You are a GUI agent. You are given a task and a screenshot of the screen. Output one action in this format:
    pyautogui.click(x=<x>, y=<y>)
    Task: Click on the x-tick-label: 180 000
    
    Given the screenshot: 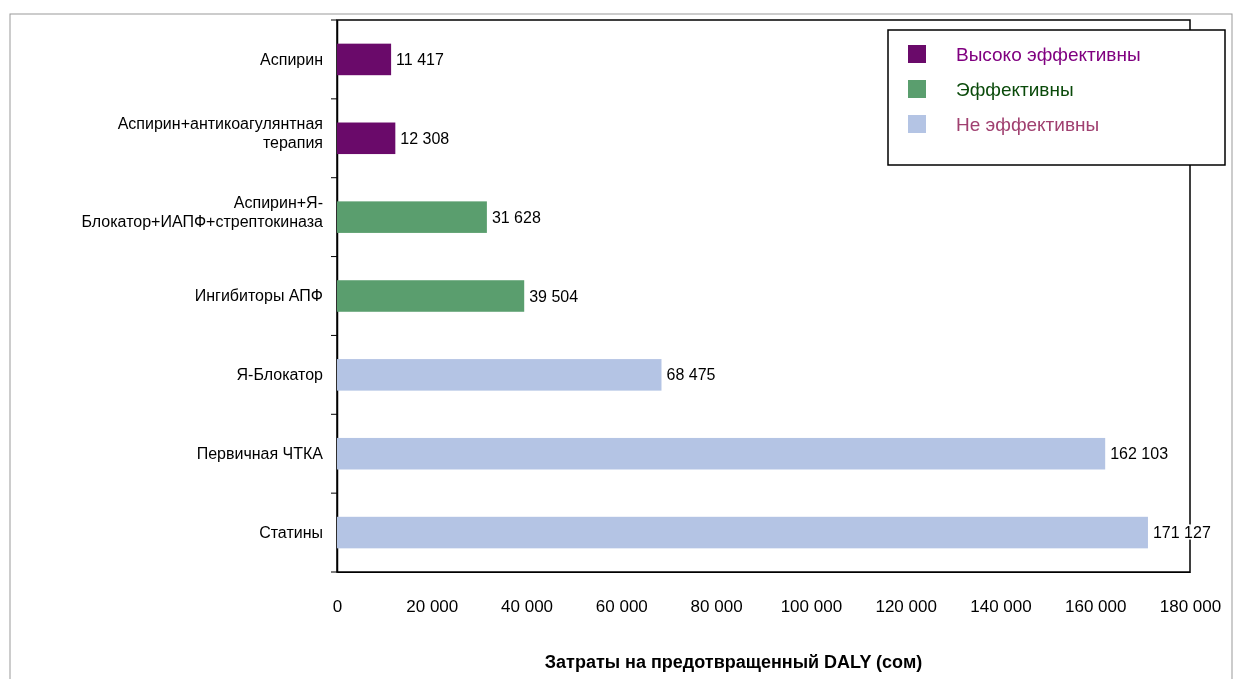 What is the action you would take?
    pyautogui.click(x=1190, y=607)
    